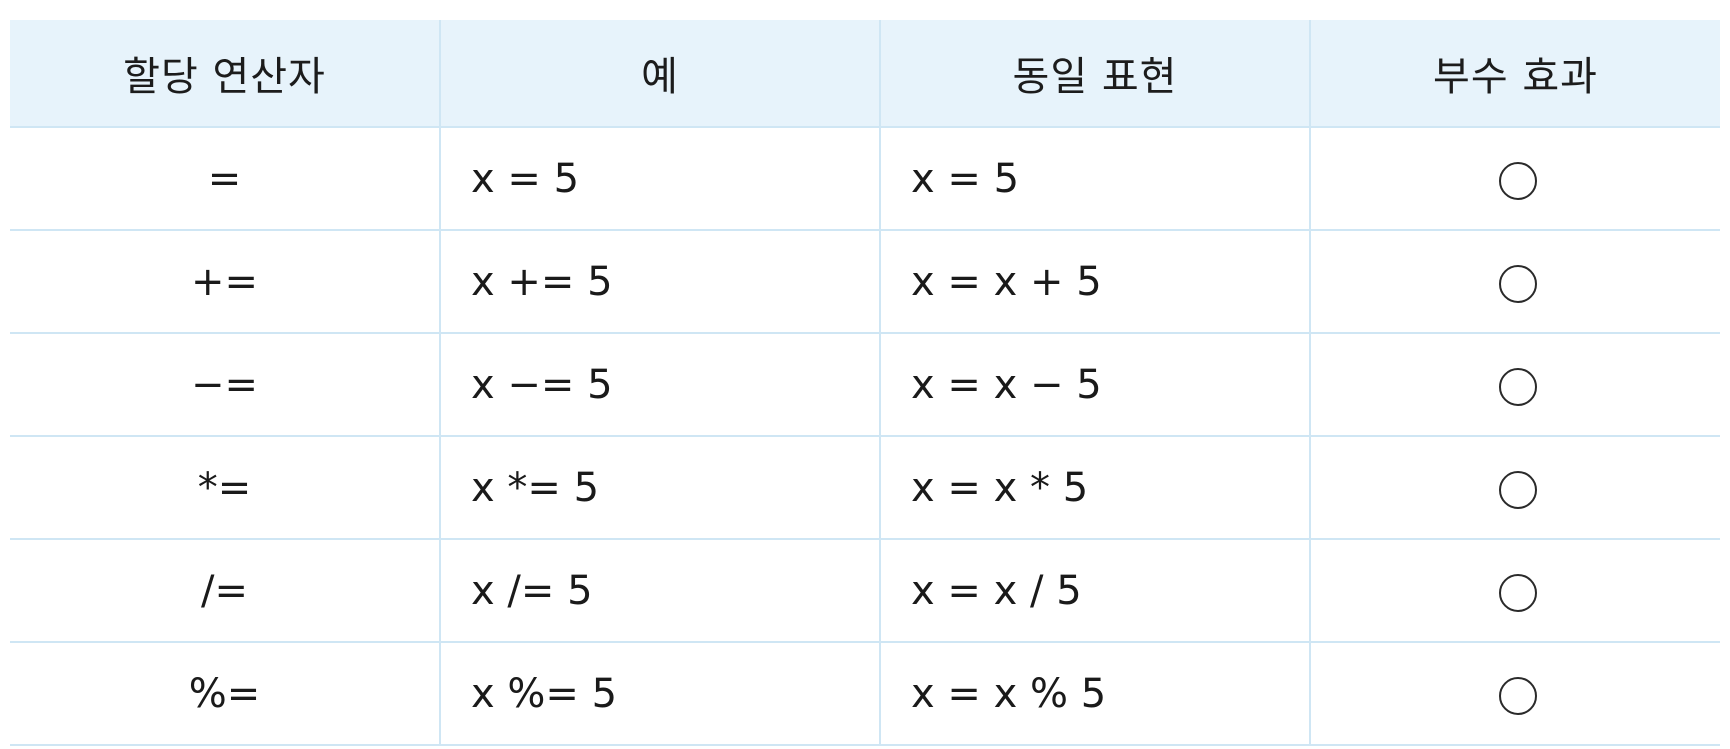 The width and height of the screenshot is (1730, 749). I want to click on equivalent-cell: x = x − 5, so click(1095, 384).